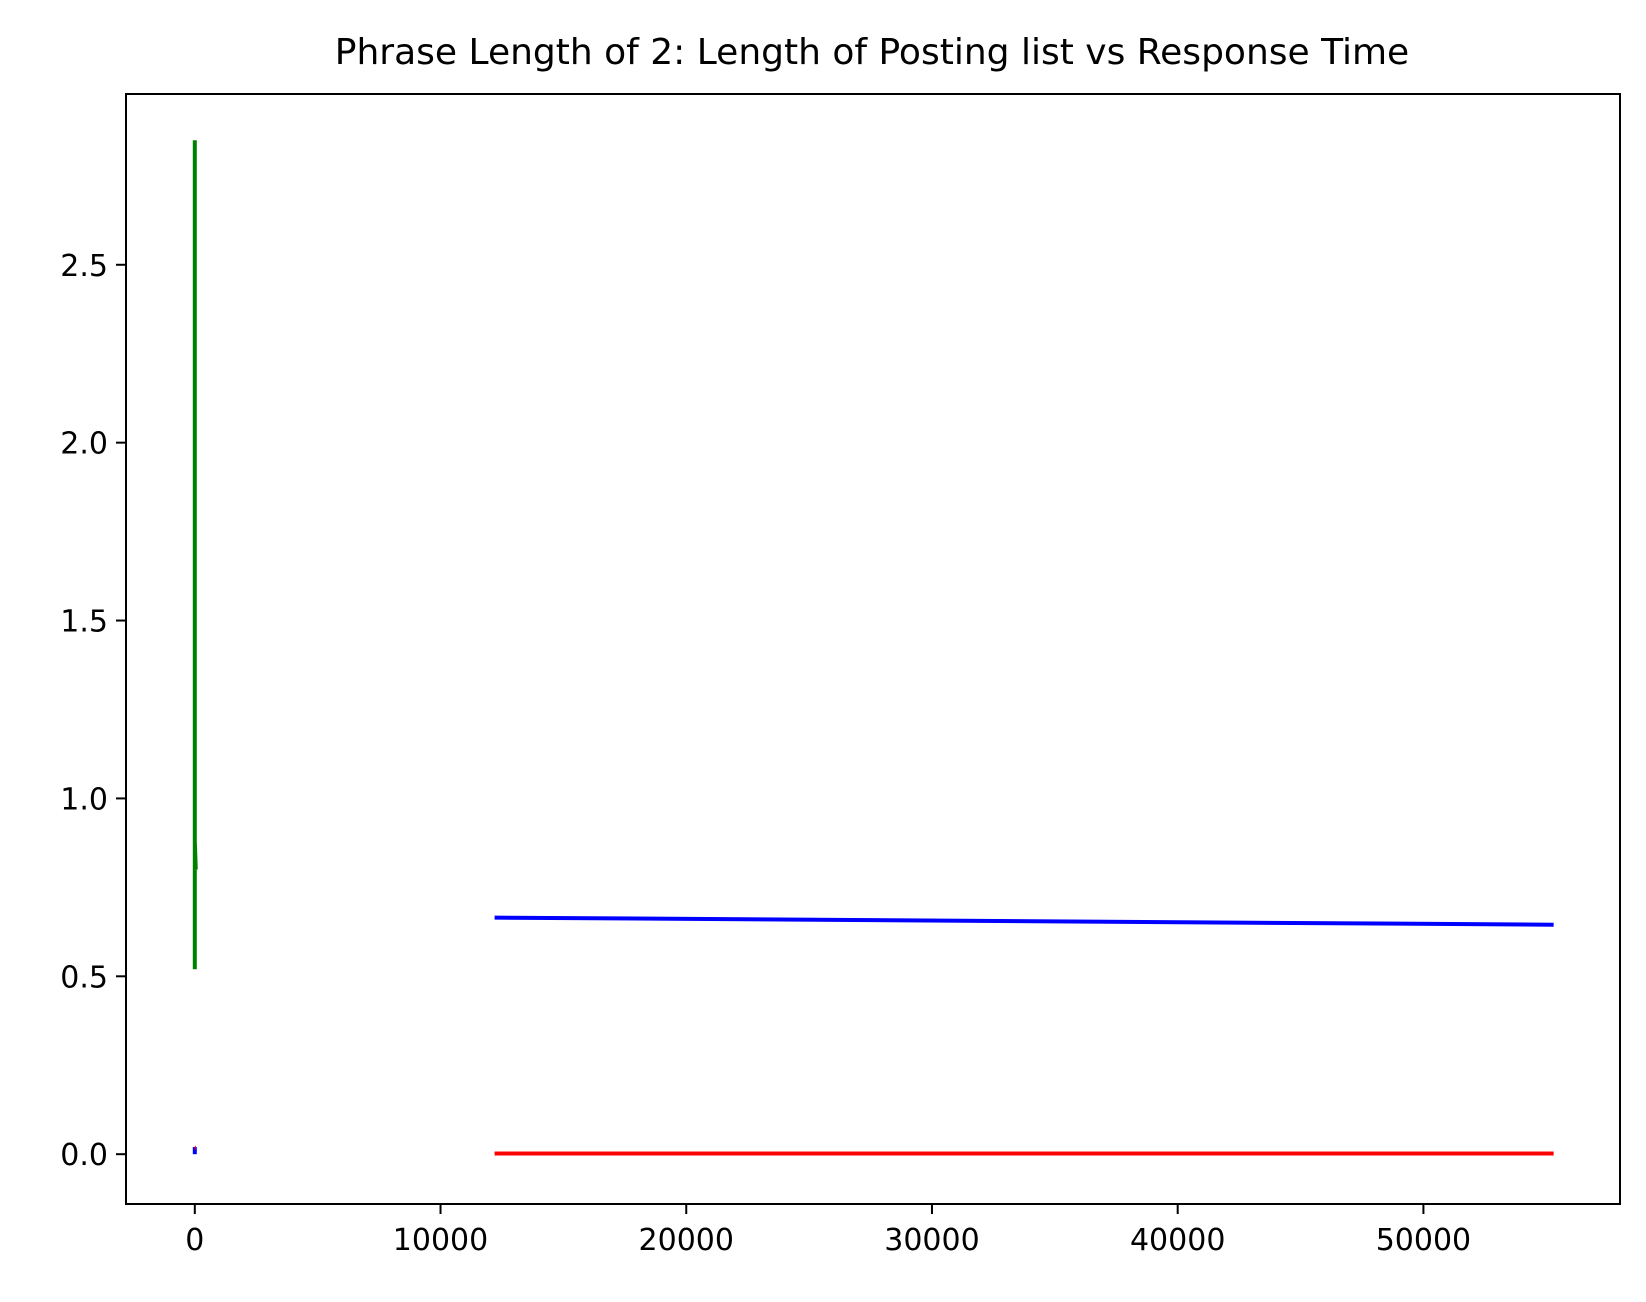 This screenshot has height=1302, width=1646. What do you see at coordinates (84, 1155) in the screenshot?
I see `y-tick-label: 0.0` at bounding box center [84, 1155].